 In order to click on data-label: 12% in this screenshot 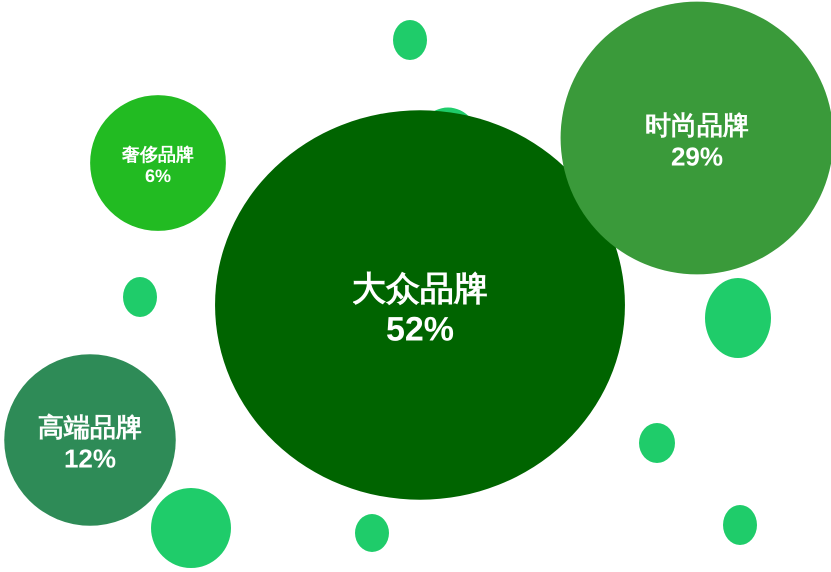, I will do `click(90, 458)`.